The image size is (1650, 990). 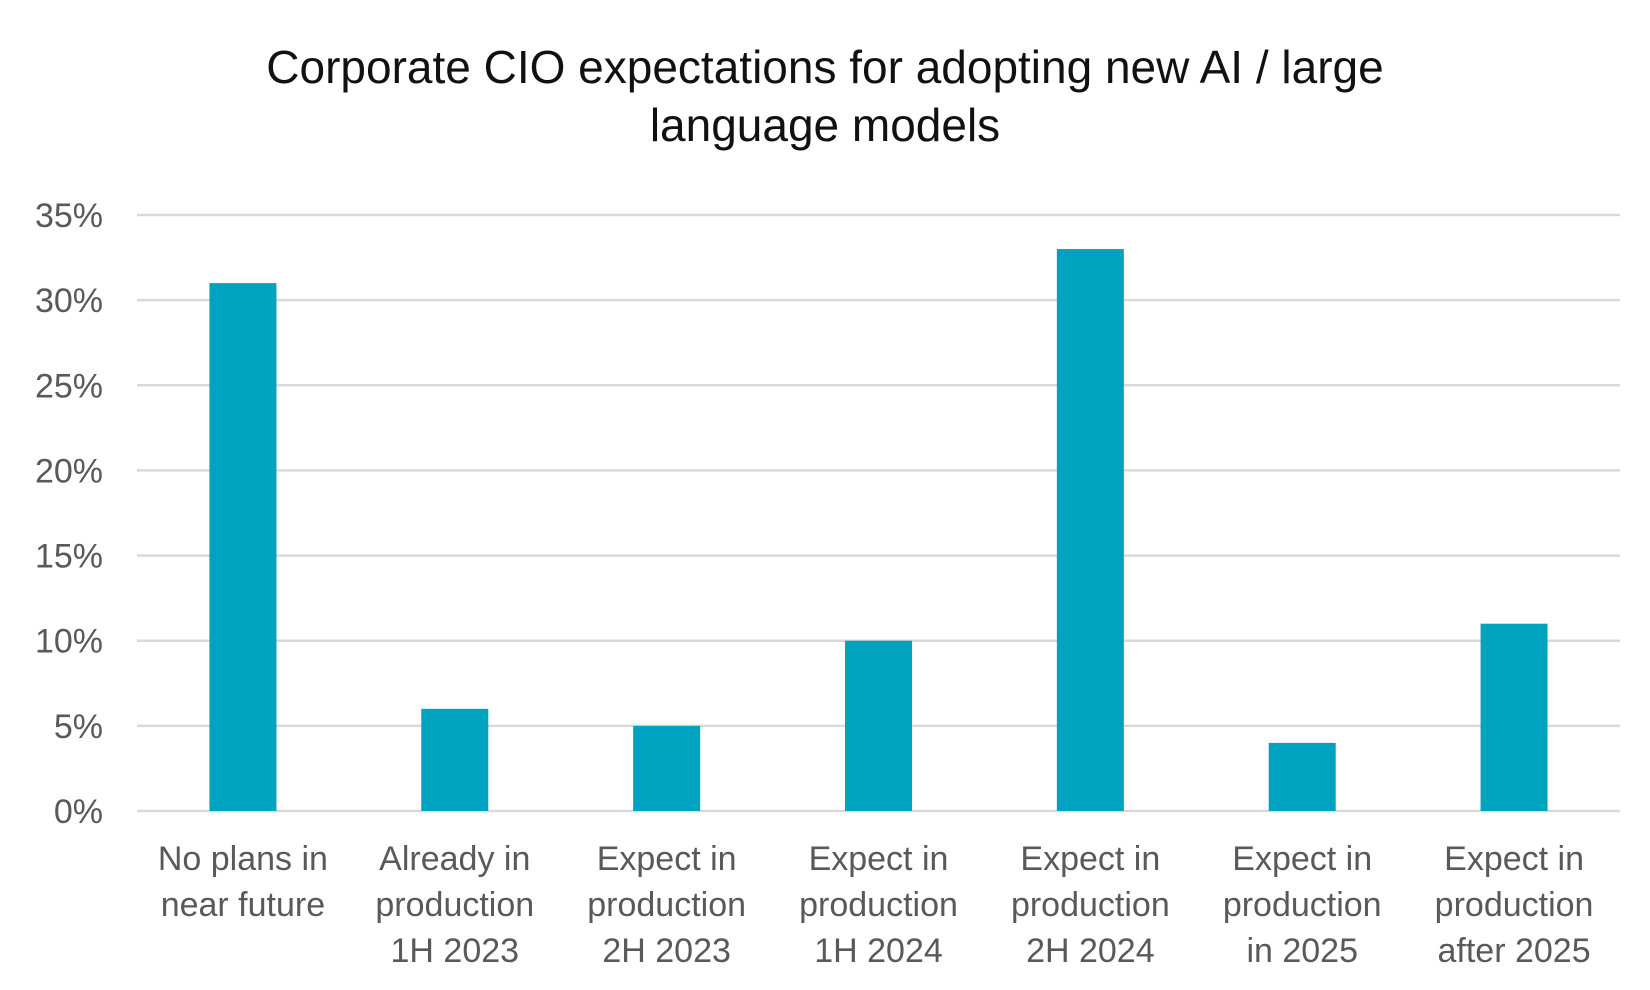 I want to click on y-tick-label: 5%, so click(x=78, y=727).